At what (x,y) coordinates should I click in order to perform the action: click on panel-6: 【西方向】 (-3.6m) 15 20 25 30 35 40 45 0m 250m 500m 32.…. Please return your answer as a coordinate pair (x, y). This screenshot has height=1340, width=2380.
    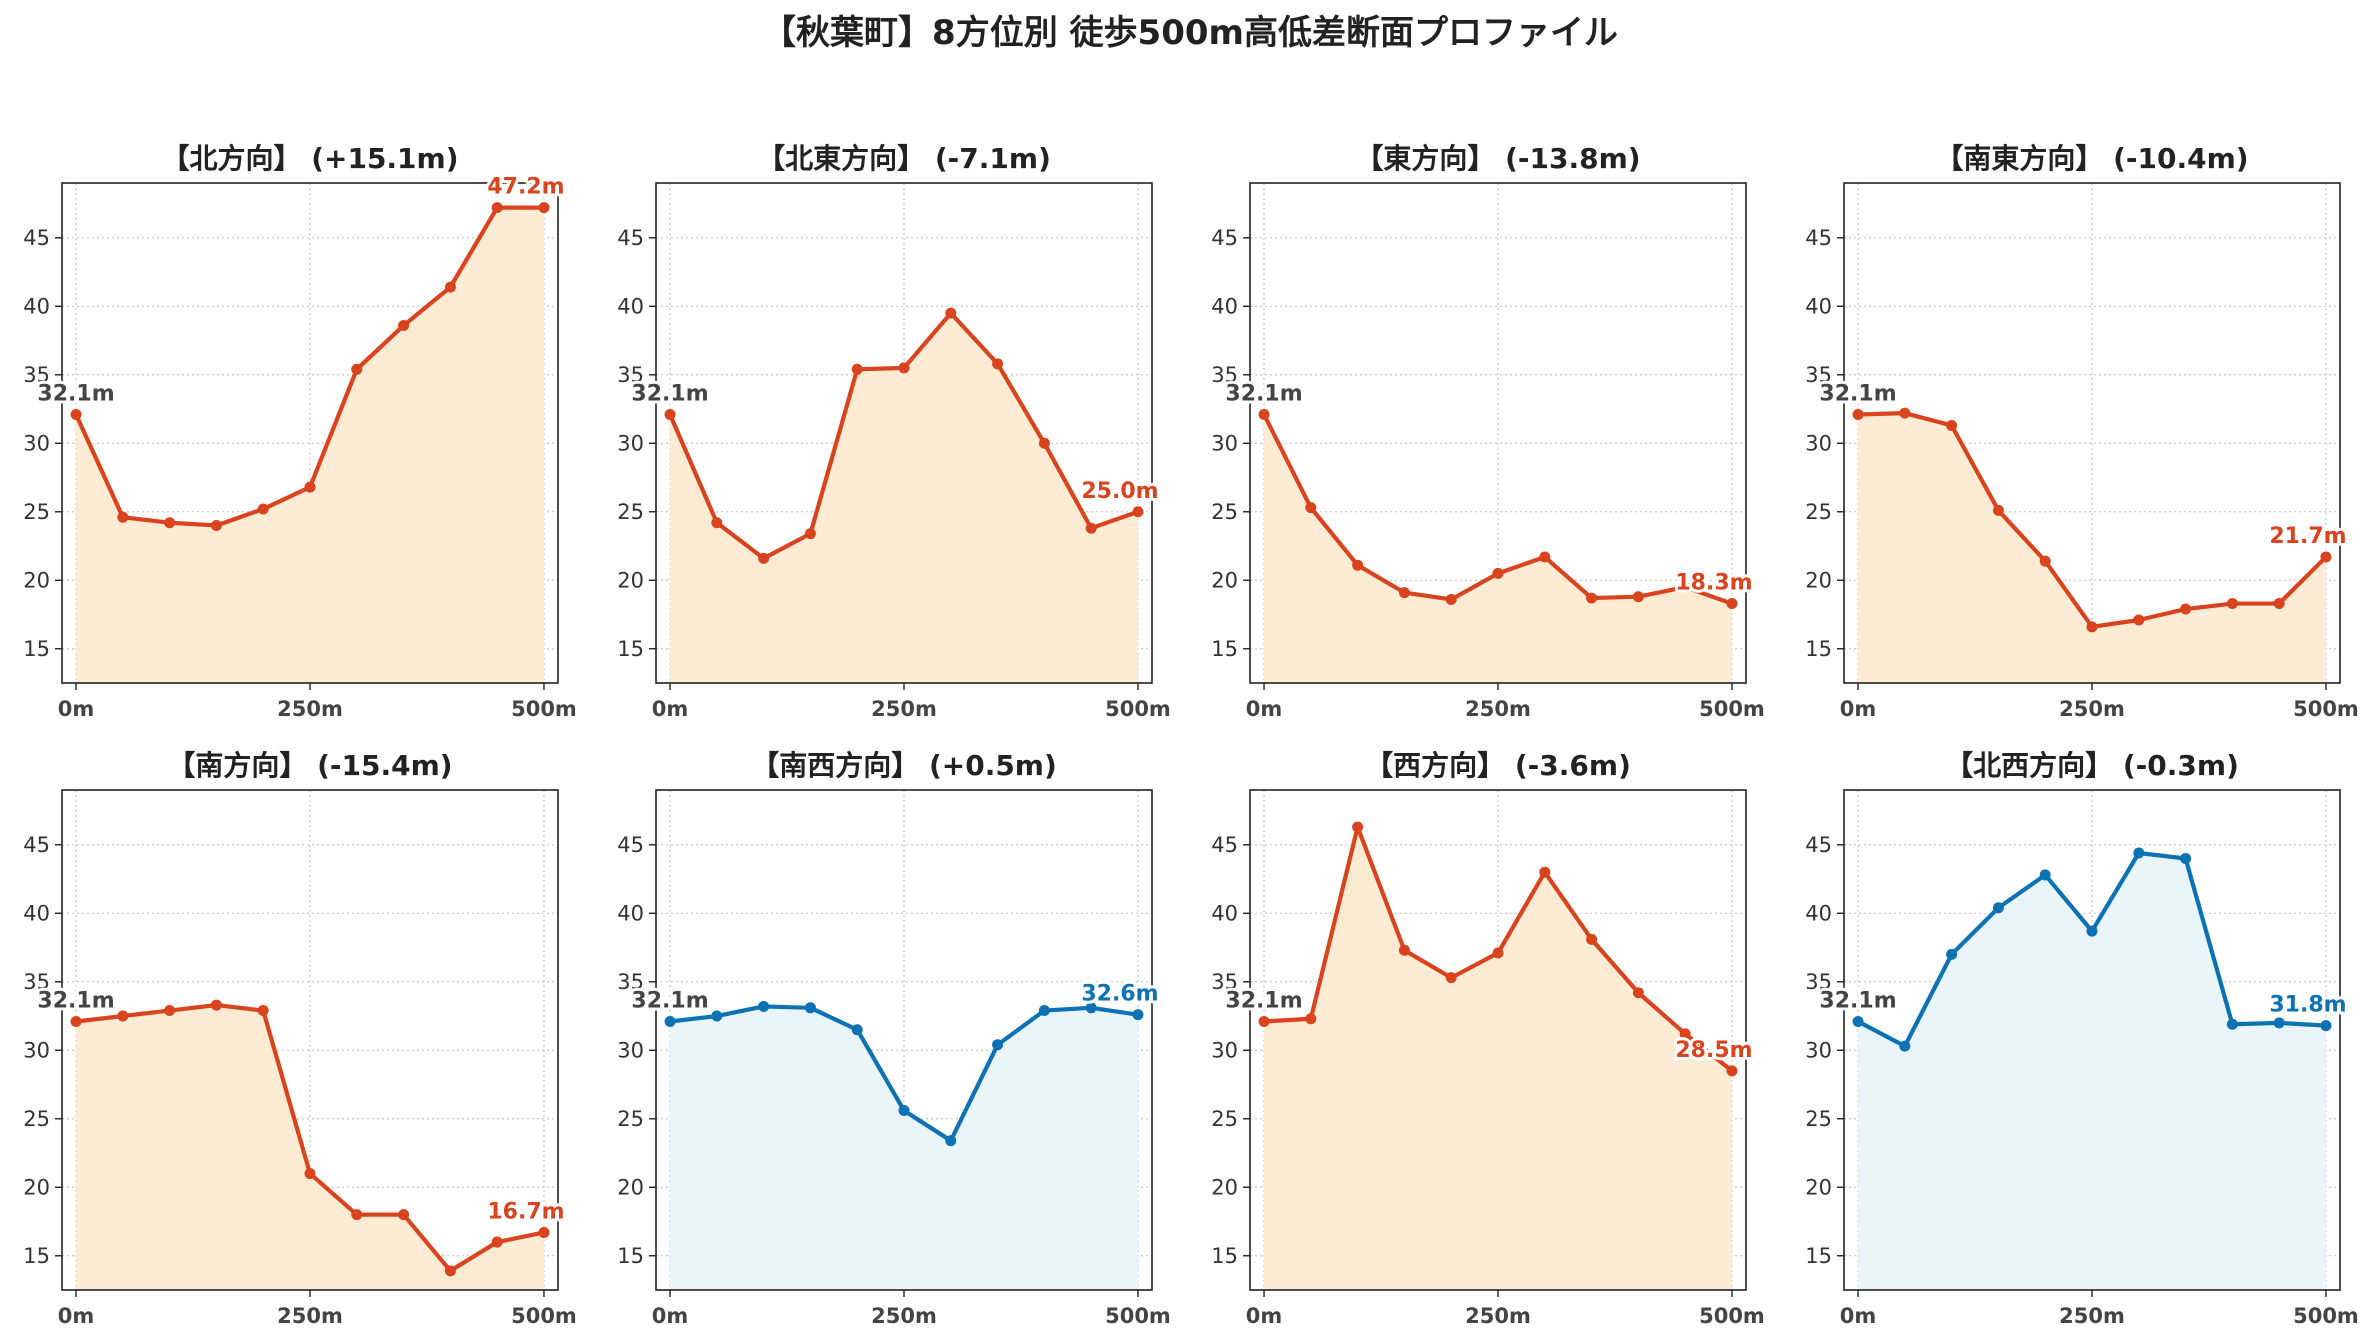
    Looking at the image, I should click on (1488, 1038).